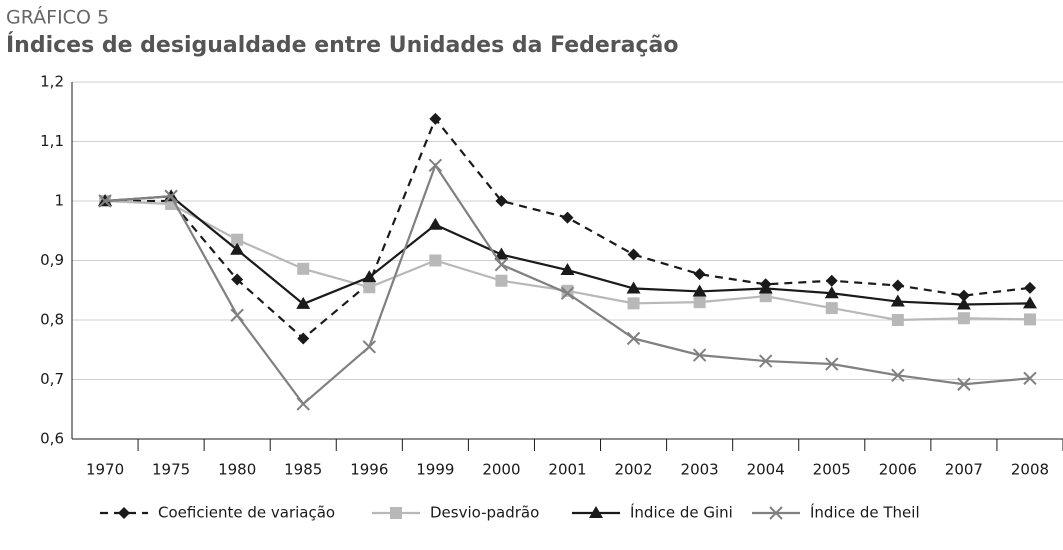 The height and width of the screenshot is (550, 1063). What do you see at coordinates (57, 17) in the screenshot?
I see `chart-label: GRÁFICO 5` at bounding box center [57, 17].